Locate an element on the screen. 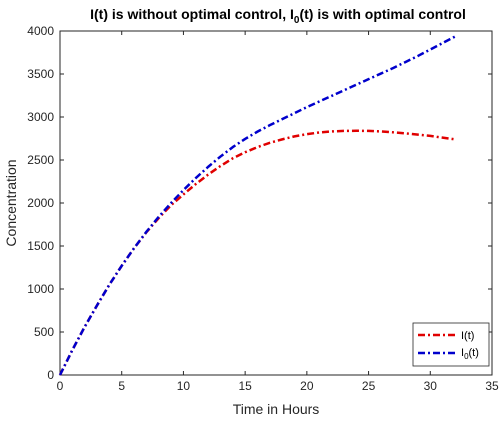  y-tick-label: 3500 is located at coordinates (40, 74).